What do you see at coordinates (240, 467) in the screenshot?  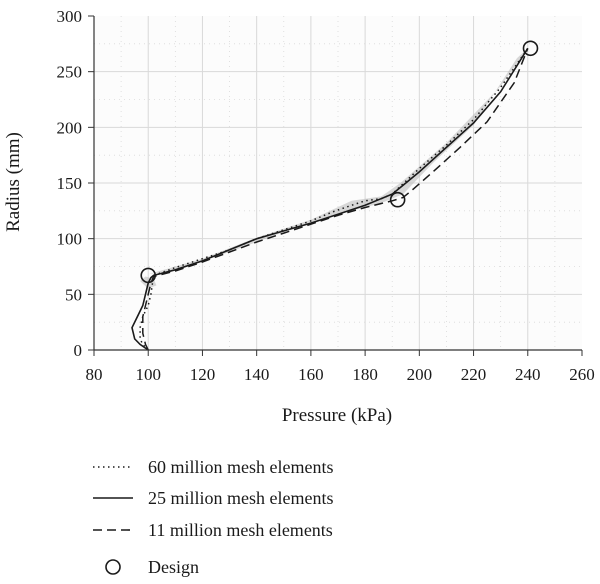 I see `legend-label-0: 60 million mesh elements` at bounding box center [240, 467].